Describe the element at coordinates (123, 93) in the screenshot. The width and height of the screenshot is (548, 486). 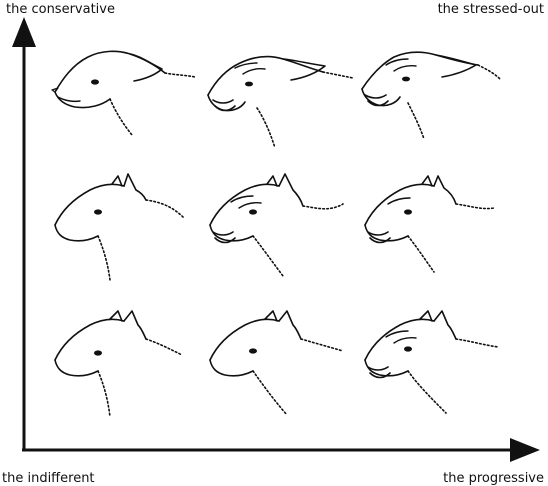
I see `wolf-head-r1c1` at that location.